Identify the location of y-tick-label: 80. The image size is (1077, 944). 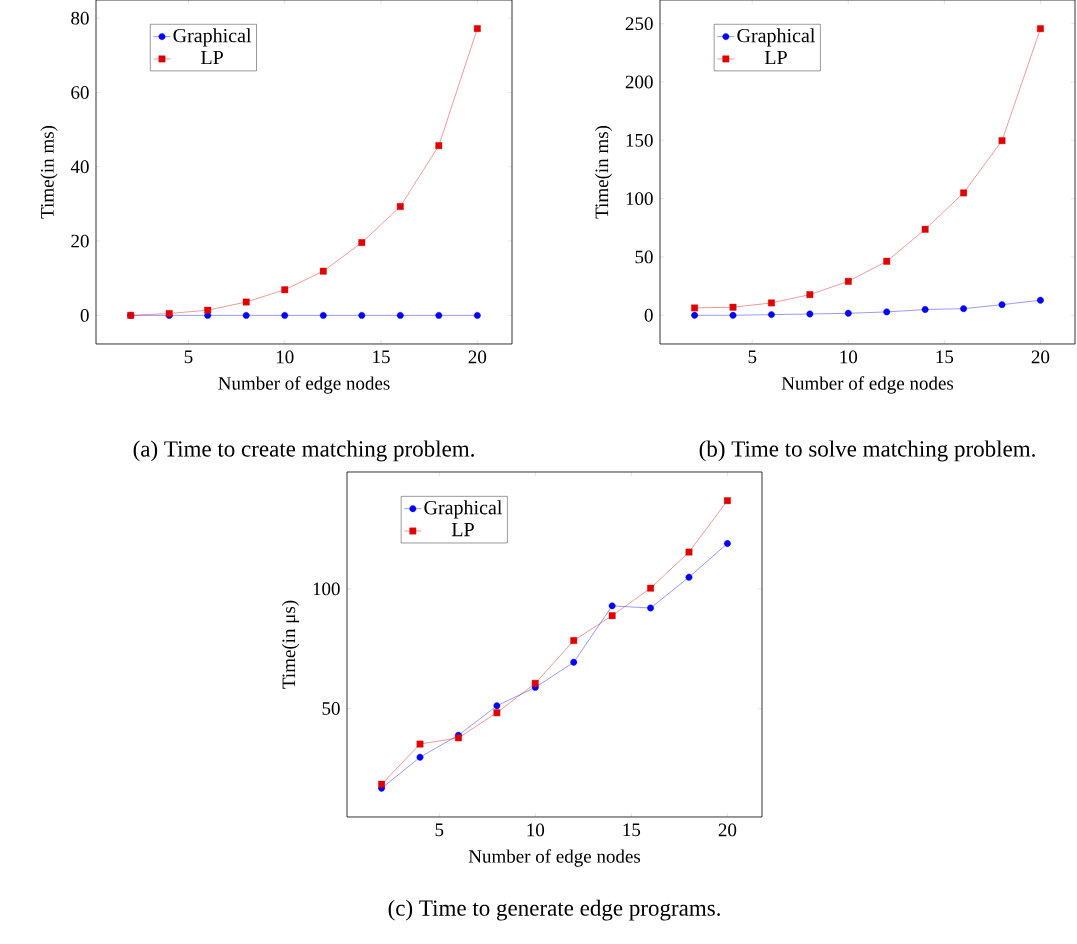
(80, 18).